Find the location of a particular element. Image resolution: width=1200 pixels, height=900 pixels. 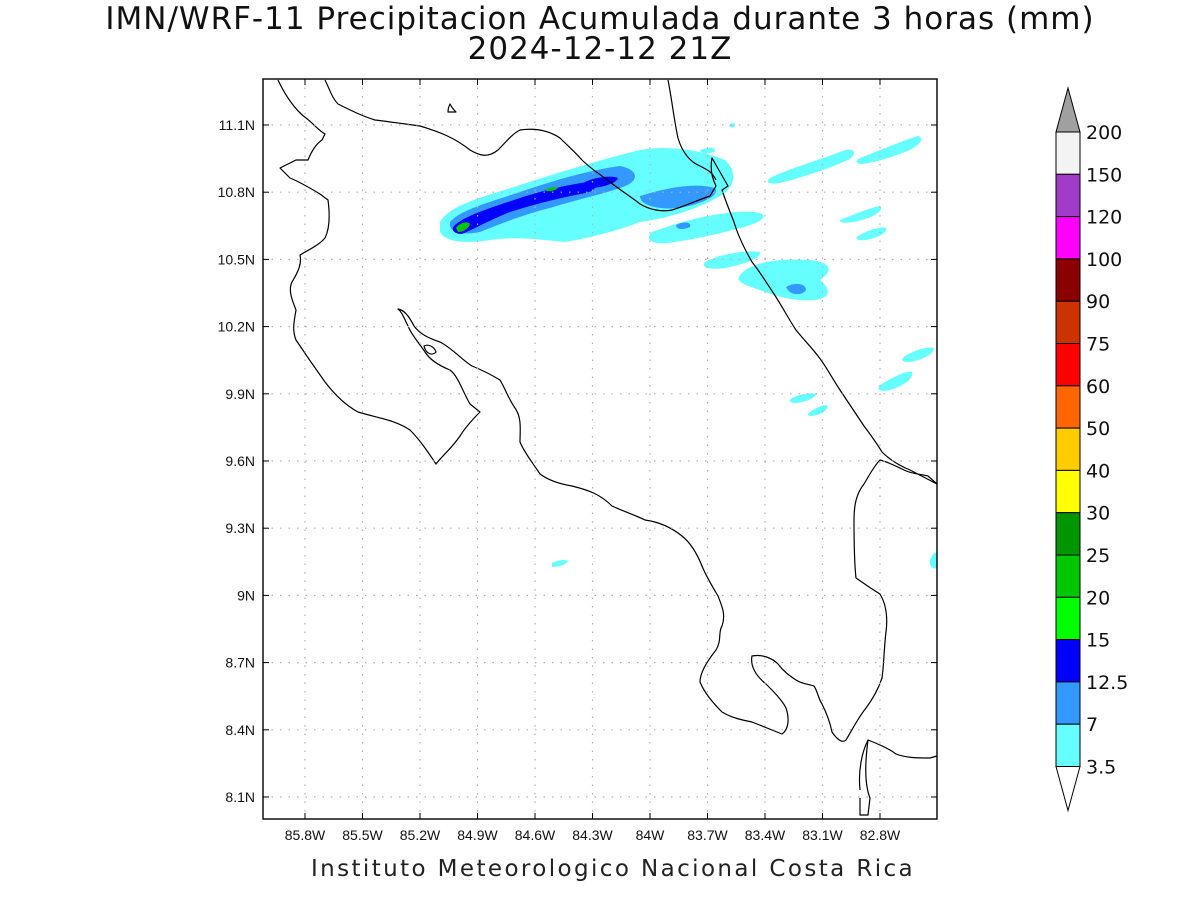

lon-tick-label: 83.4W is located at coordinates (765, 835).